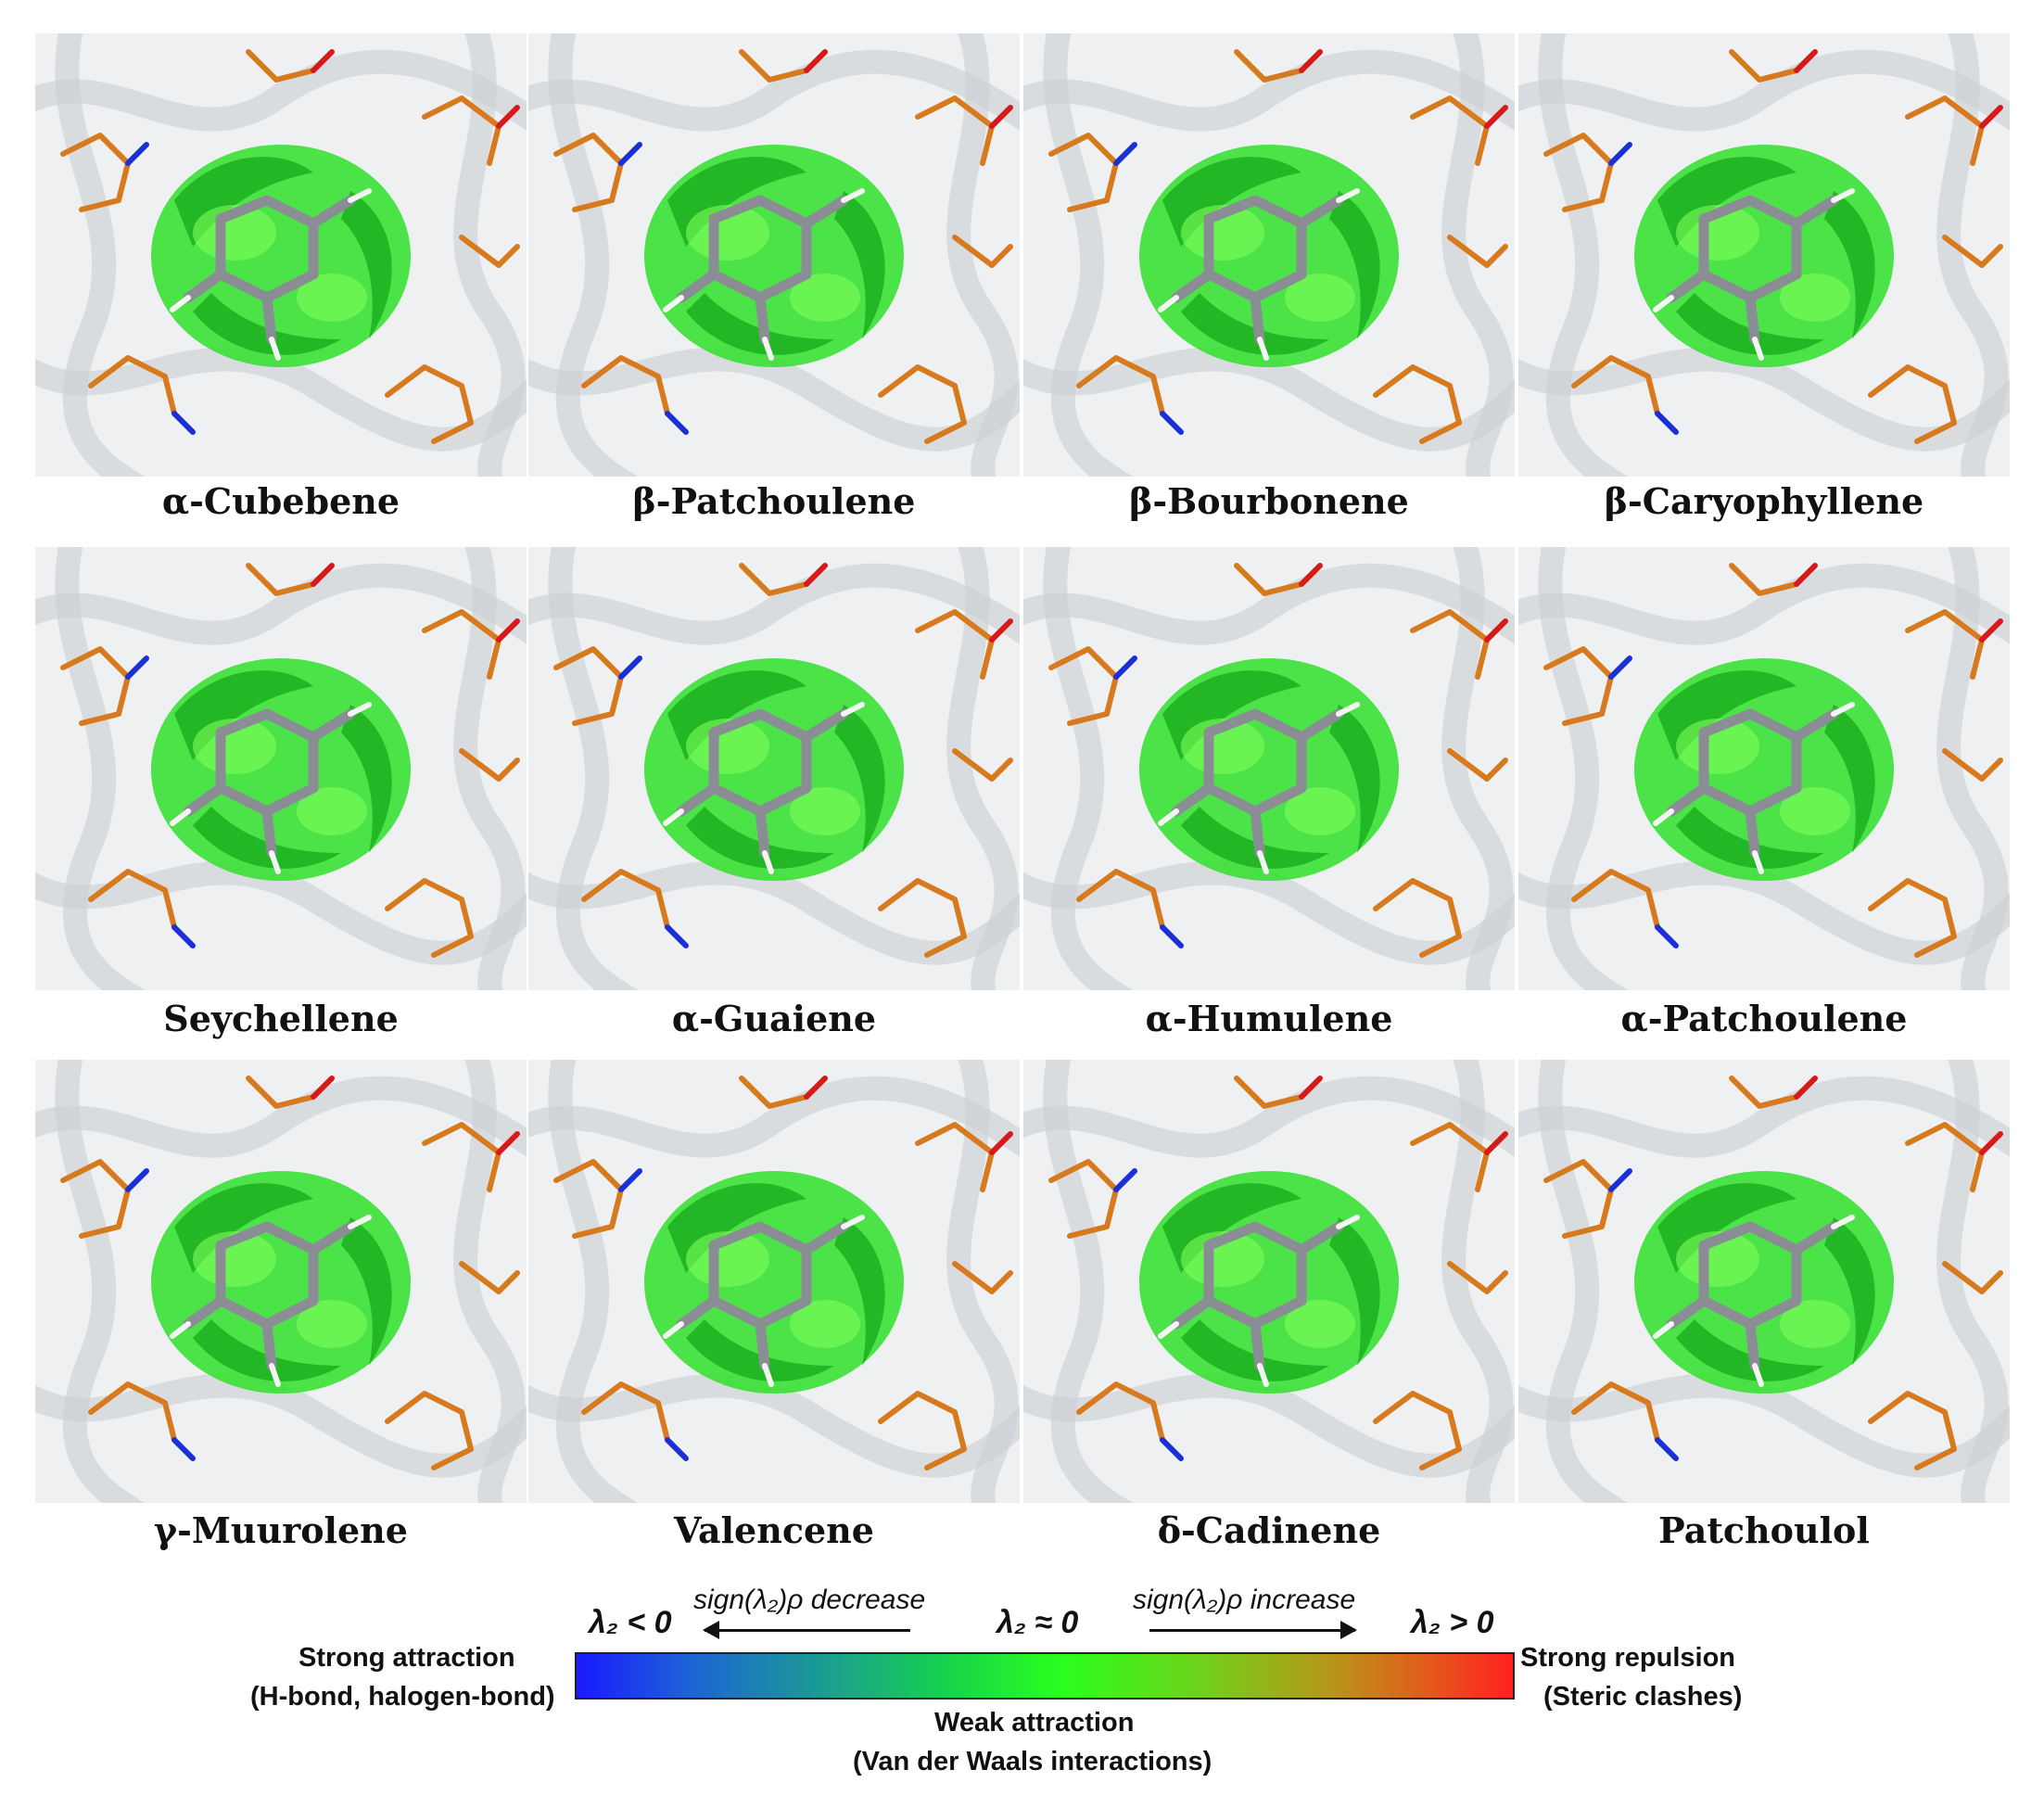 Image resolution: width=2044 pixels, height=1795 pixels. Describe the element at coordinates (1764, 501) in the screenshot. I see `panel-label: β-Caryophyllene` at that location.